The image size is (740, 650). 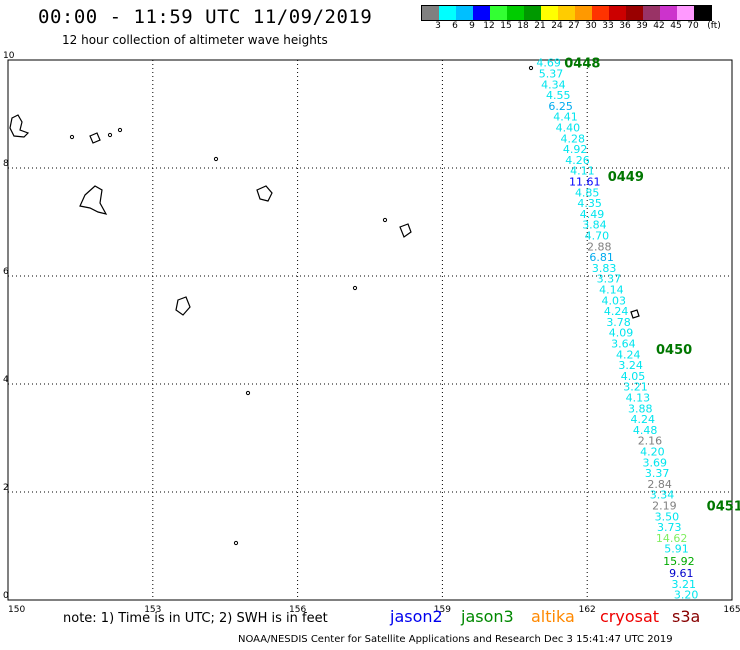 What do you see at coordinates (594, 225) in the screenshot?
I see `wave-height-label: 3.84` at bounding box center [594, 225].